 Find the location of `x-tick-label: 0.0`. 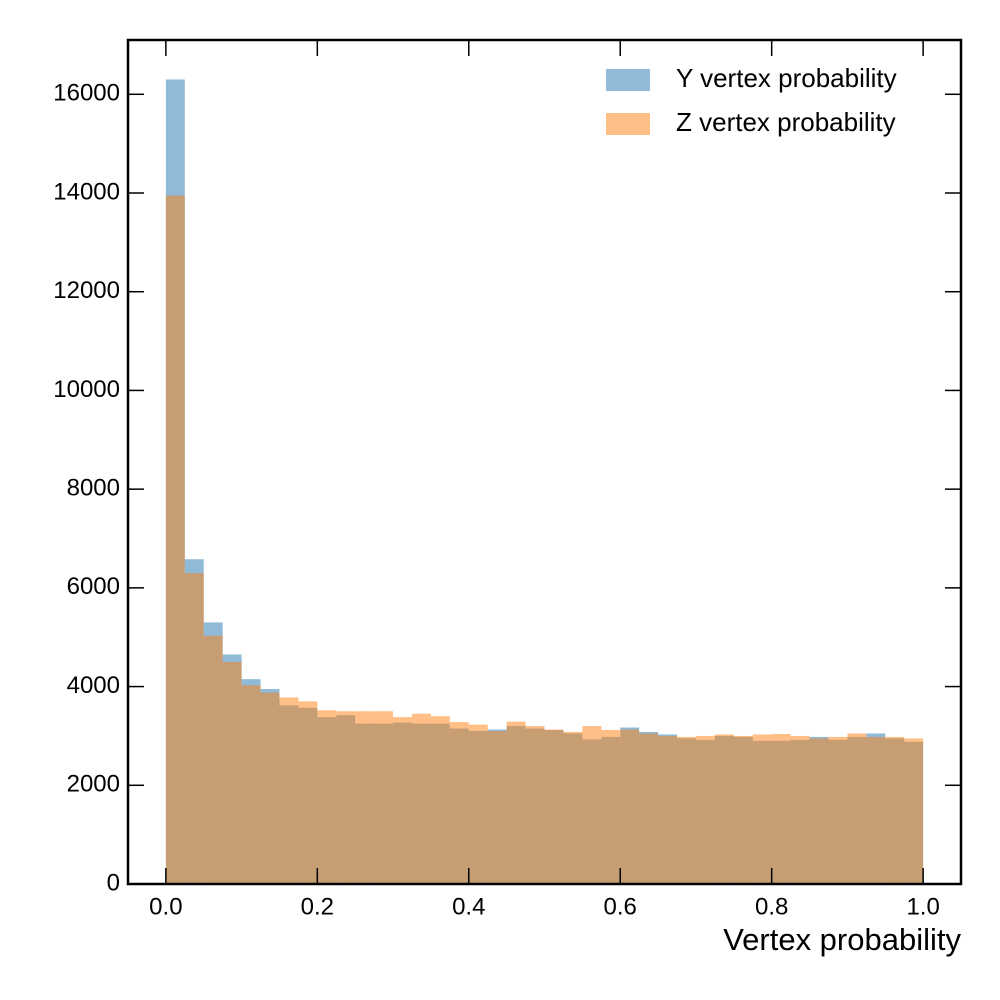

x-tick-label: 0.0 is located at coordinates (165, 906).